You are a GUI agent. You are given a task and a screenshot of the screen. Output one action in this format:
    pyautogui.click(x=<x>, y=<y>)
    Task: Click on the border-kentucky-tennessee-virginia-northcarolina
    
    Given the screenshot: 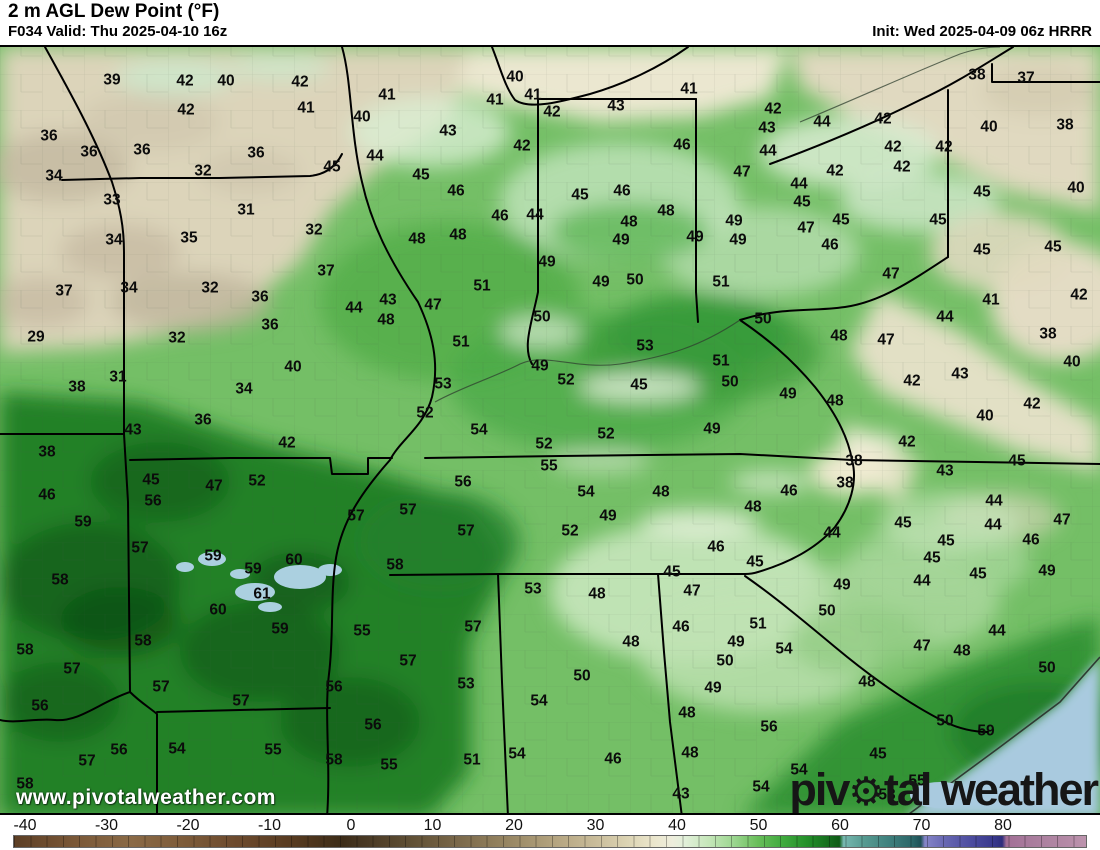 What is the action you would take?
    pyautogui.click(x=762, y=459)
    